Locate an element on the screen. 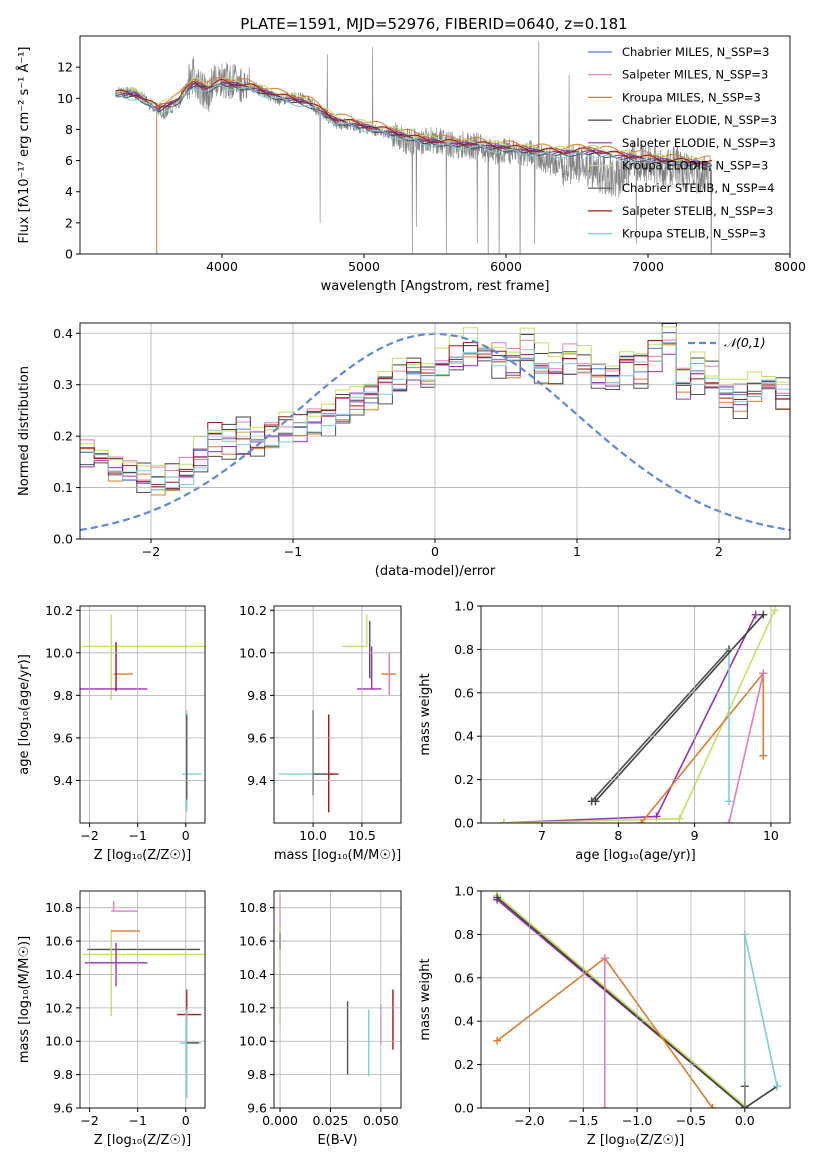  y-axis-label: age [log₁₀(age/yr)] is located at coordinates (24, 714).